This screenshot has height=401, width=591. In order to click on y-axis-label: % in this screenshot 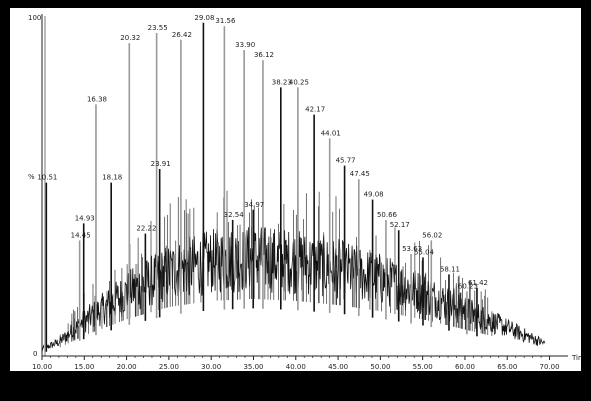, I will do `click(31, 177)`.